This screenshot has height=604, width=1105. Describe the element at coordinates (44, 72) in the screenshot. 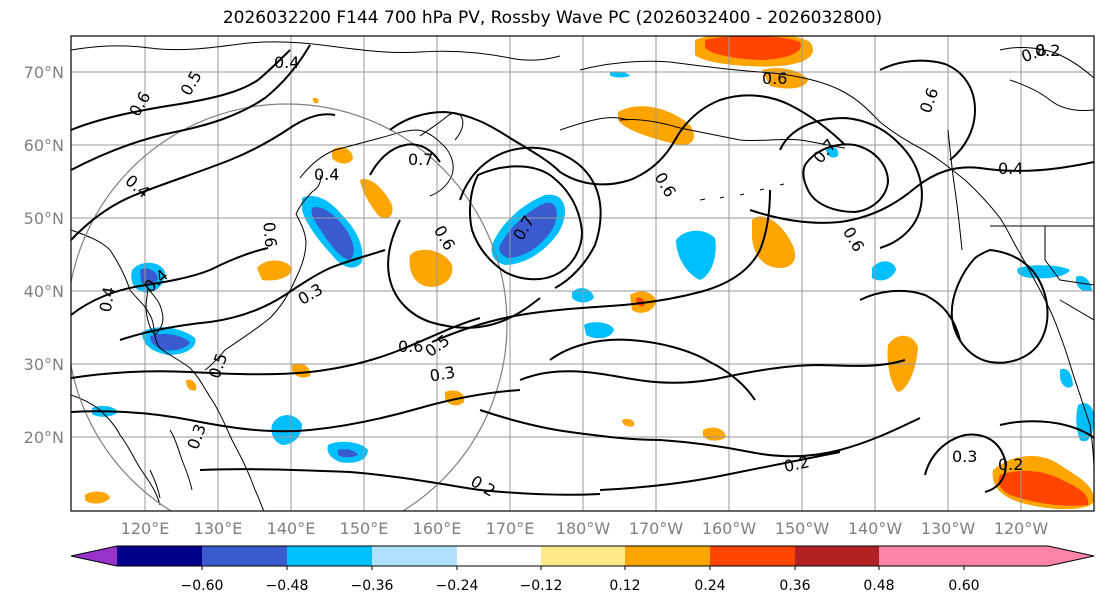

I see `lat-label: 70°N` at that location.